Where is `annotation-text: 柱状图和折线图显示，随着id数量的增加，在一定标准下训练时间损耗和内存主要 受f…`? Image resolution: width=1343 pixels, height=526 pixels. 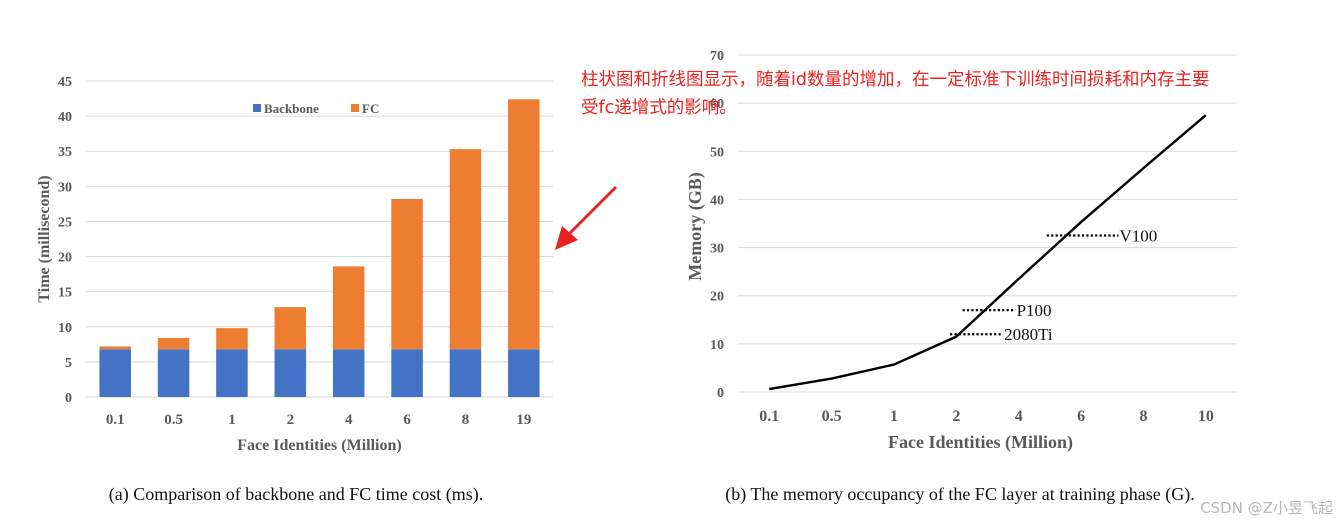 annotation-text: 柱状图和折线图显示，随着id数量的增加，在一定标准下训练时间损耗和内存主要 受f… is located at coordinates (961, 94).